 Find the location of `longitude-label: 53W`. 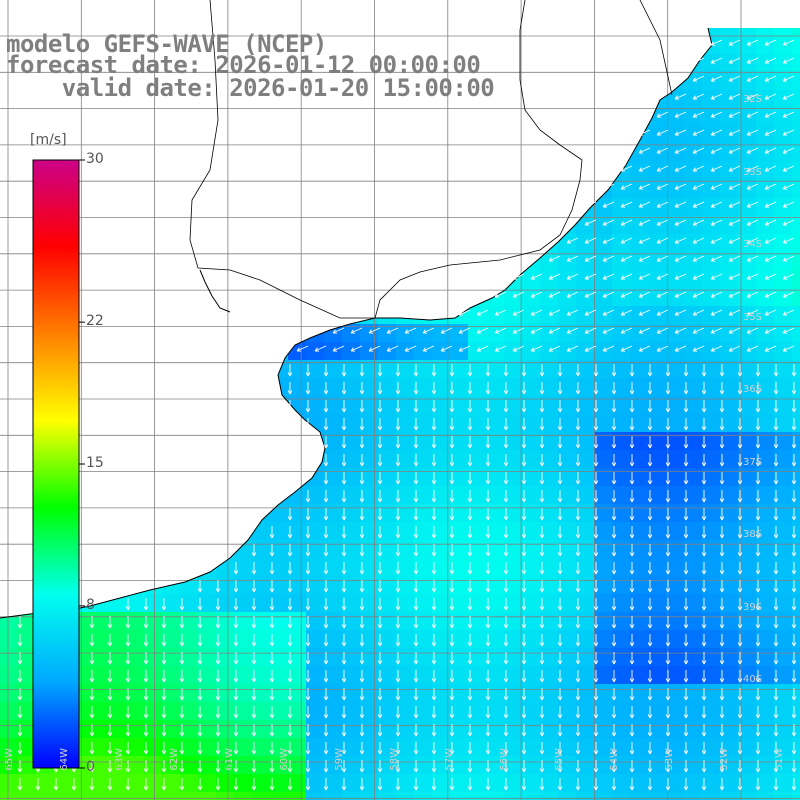

longitude-label: 53W is located at coordinates (669, 759).